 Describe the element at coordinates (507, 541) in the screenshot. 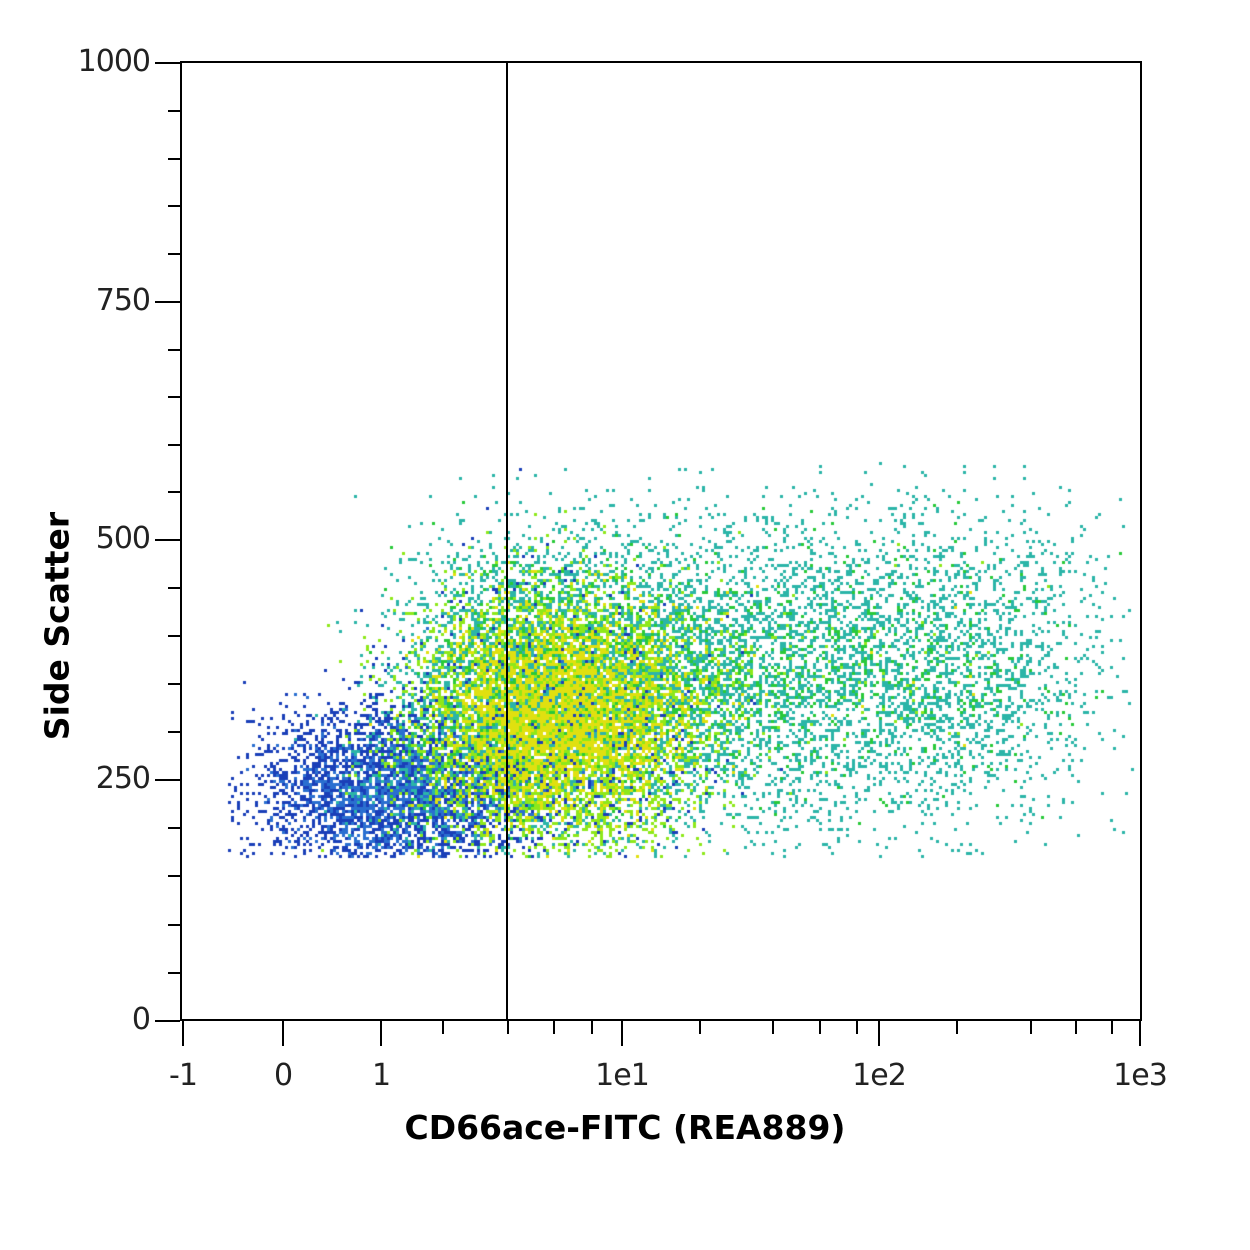

I see `gate-line` at that location.